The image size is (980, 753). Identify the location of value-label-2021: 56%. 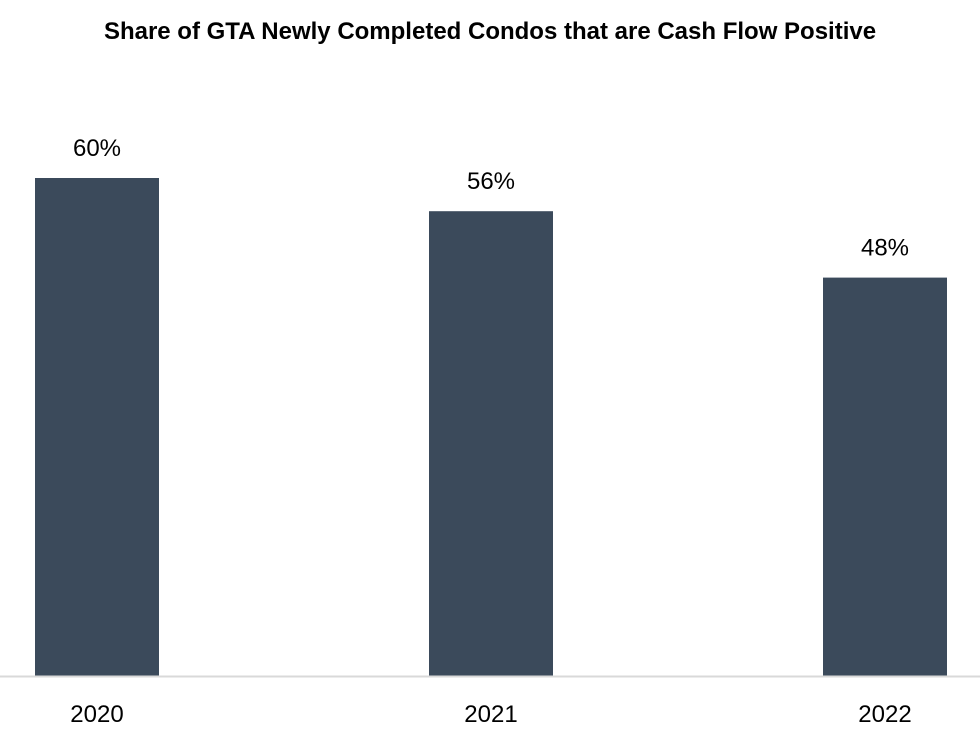
(491, 181).